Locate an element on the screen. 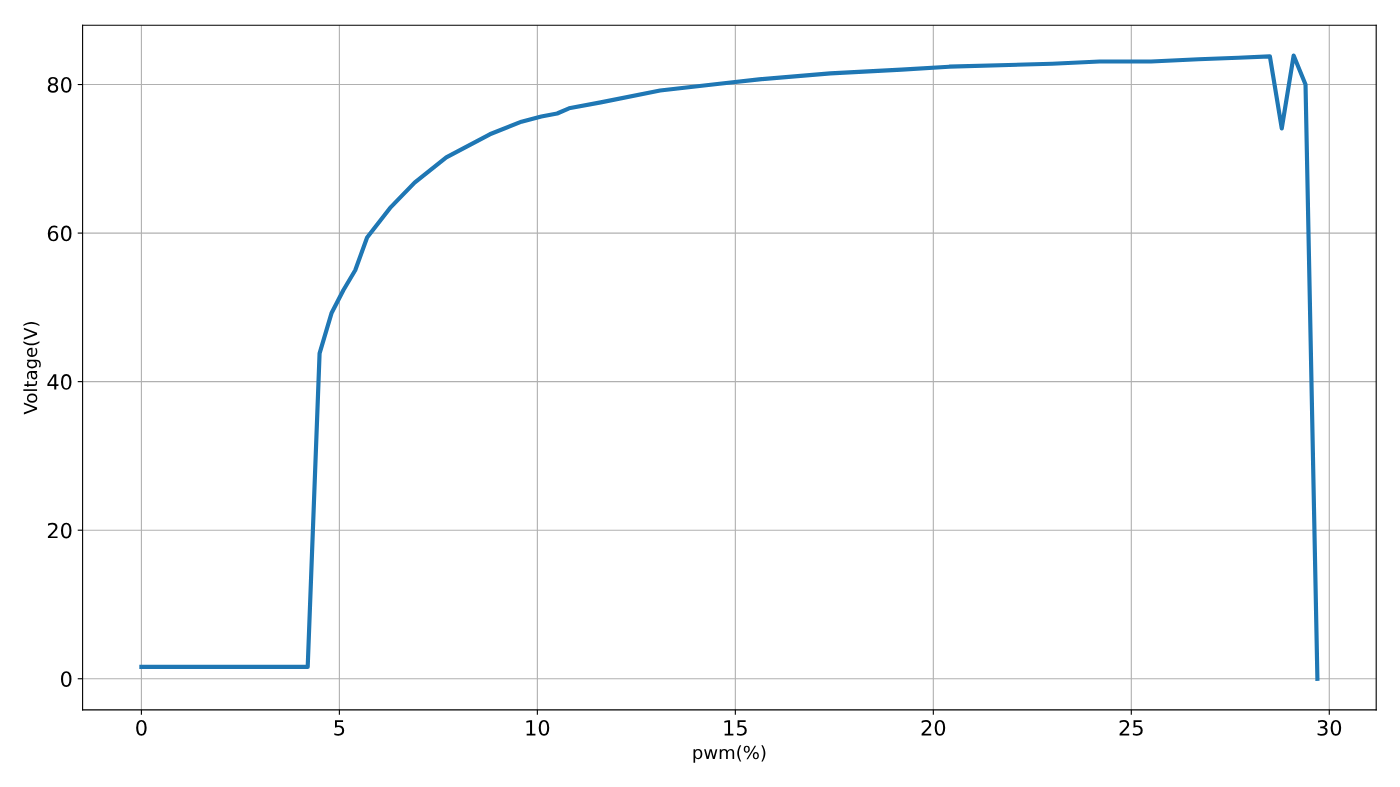  x-tick-label: 5 is located at coordinates (339, 728).